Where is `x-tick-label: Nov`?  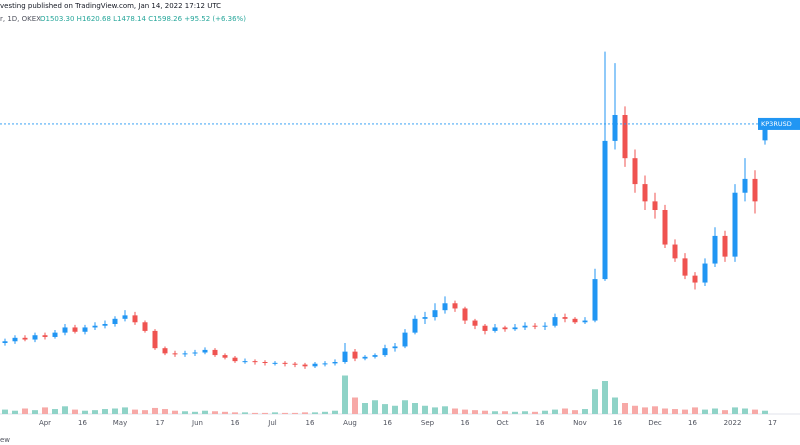
x-tick-label: Nov is located at coordinates (580, 423).